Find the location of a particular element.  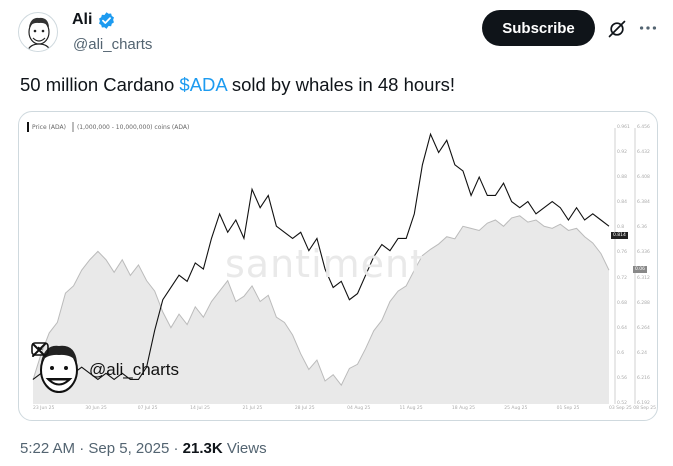

tweet-header: Ali @ali_charts Subscribe is located at coordinates (336, 32).